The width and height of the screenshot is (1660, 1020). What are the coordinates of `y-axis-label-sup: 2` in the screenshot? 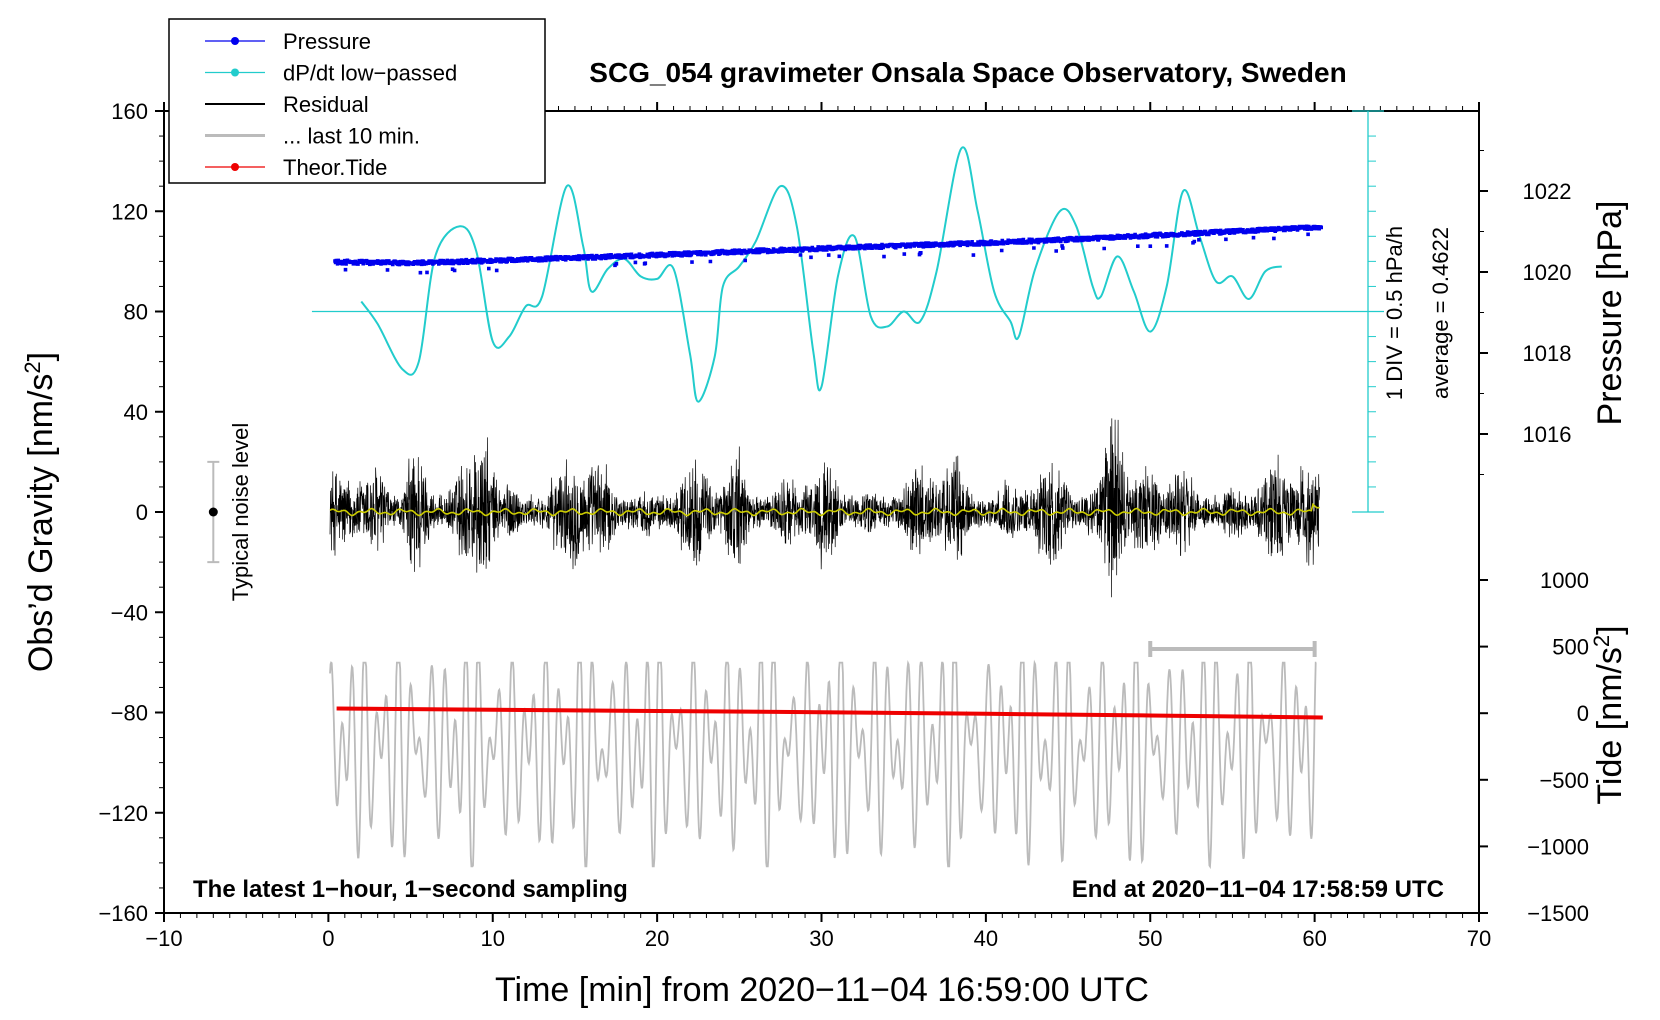 It's located at (32, 367).